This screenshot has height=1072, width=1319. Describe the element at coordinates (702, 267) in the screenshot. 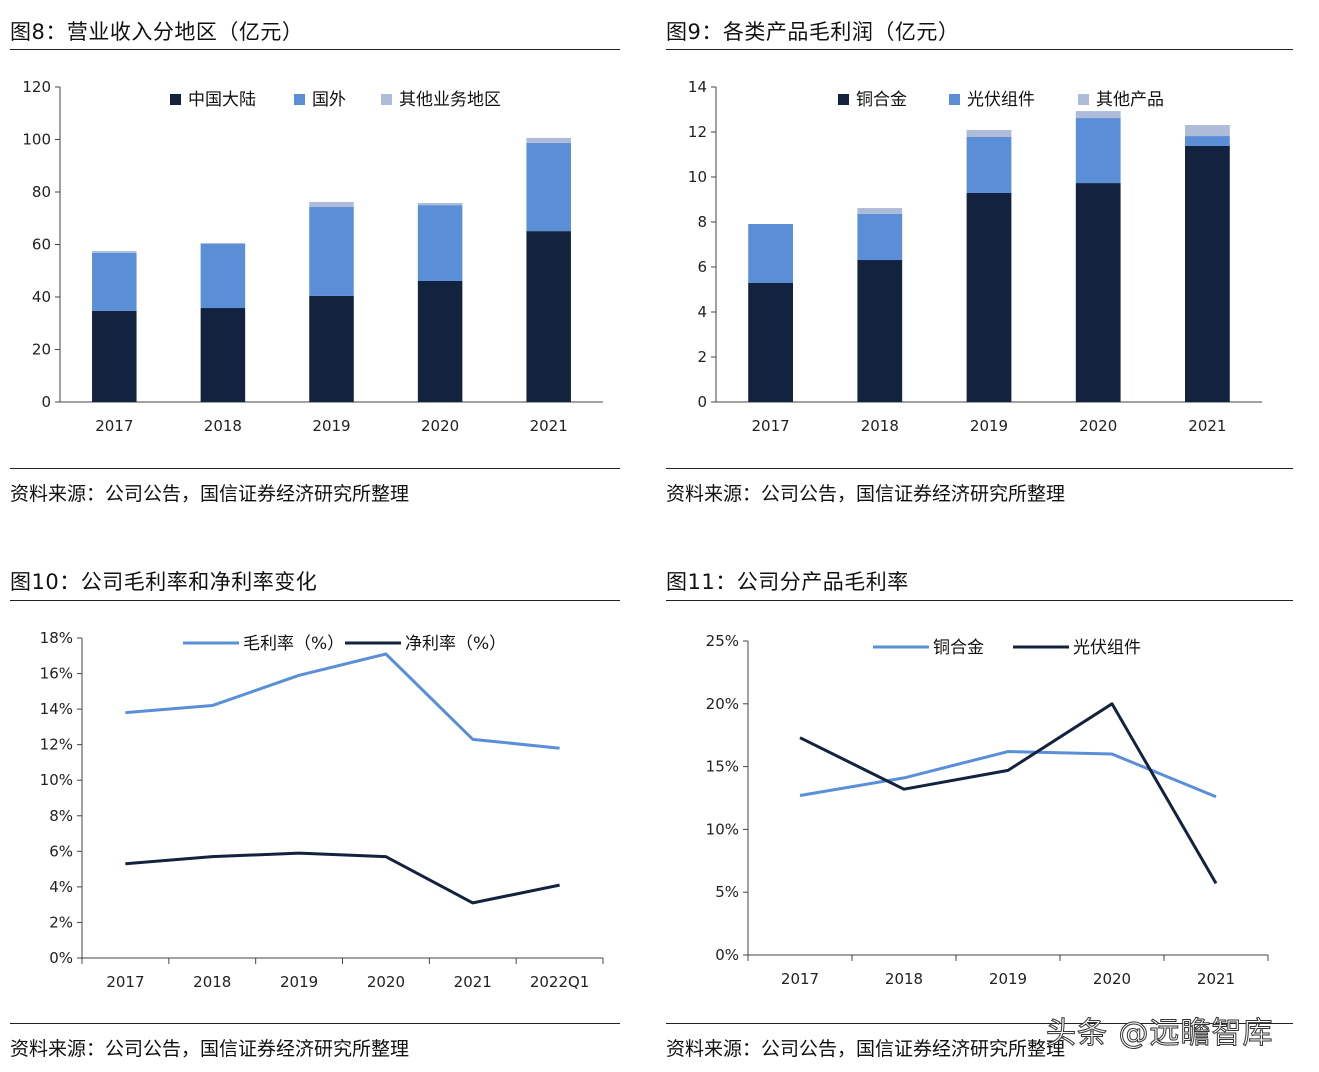

I see `y-tick-label: 6` at that location.